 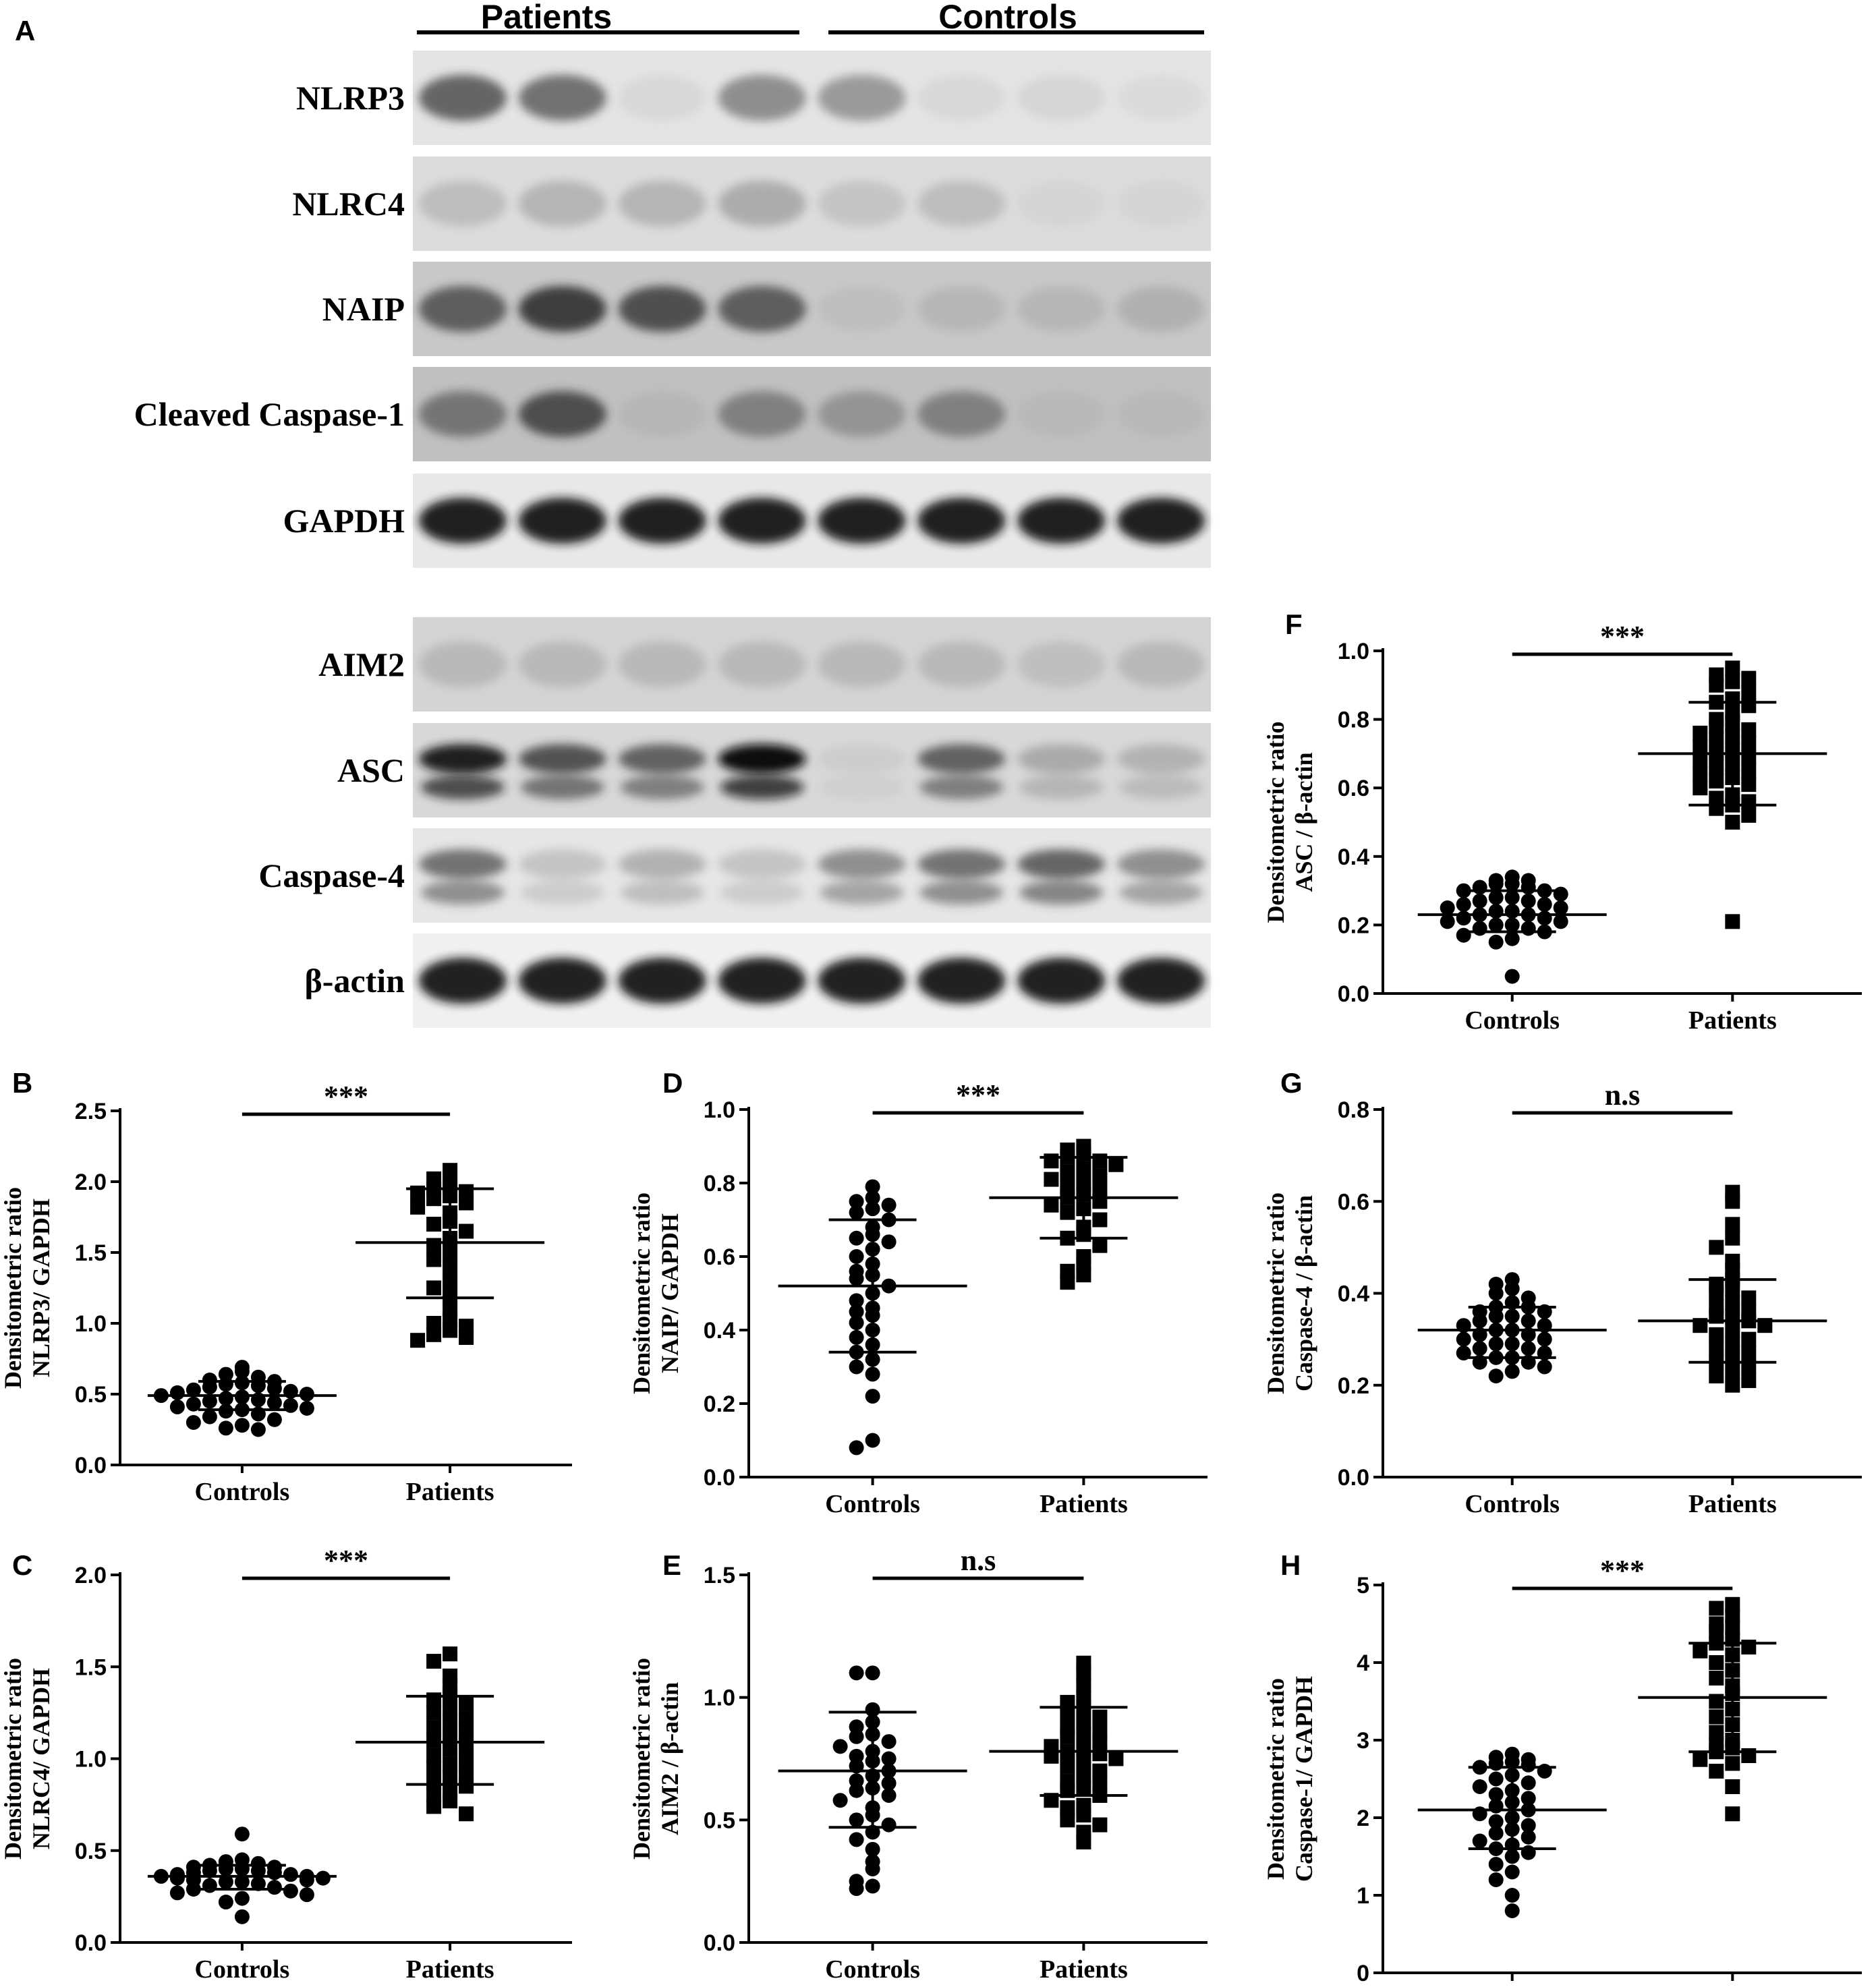 I want to click on panel-letter-g: G, so click(x=1291, y=1083).